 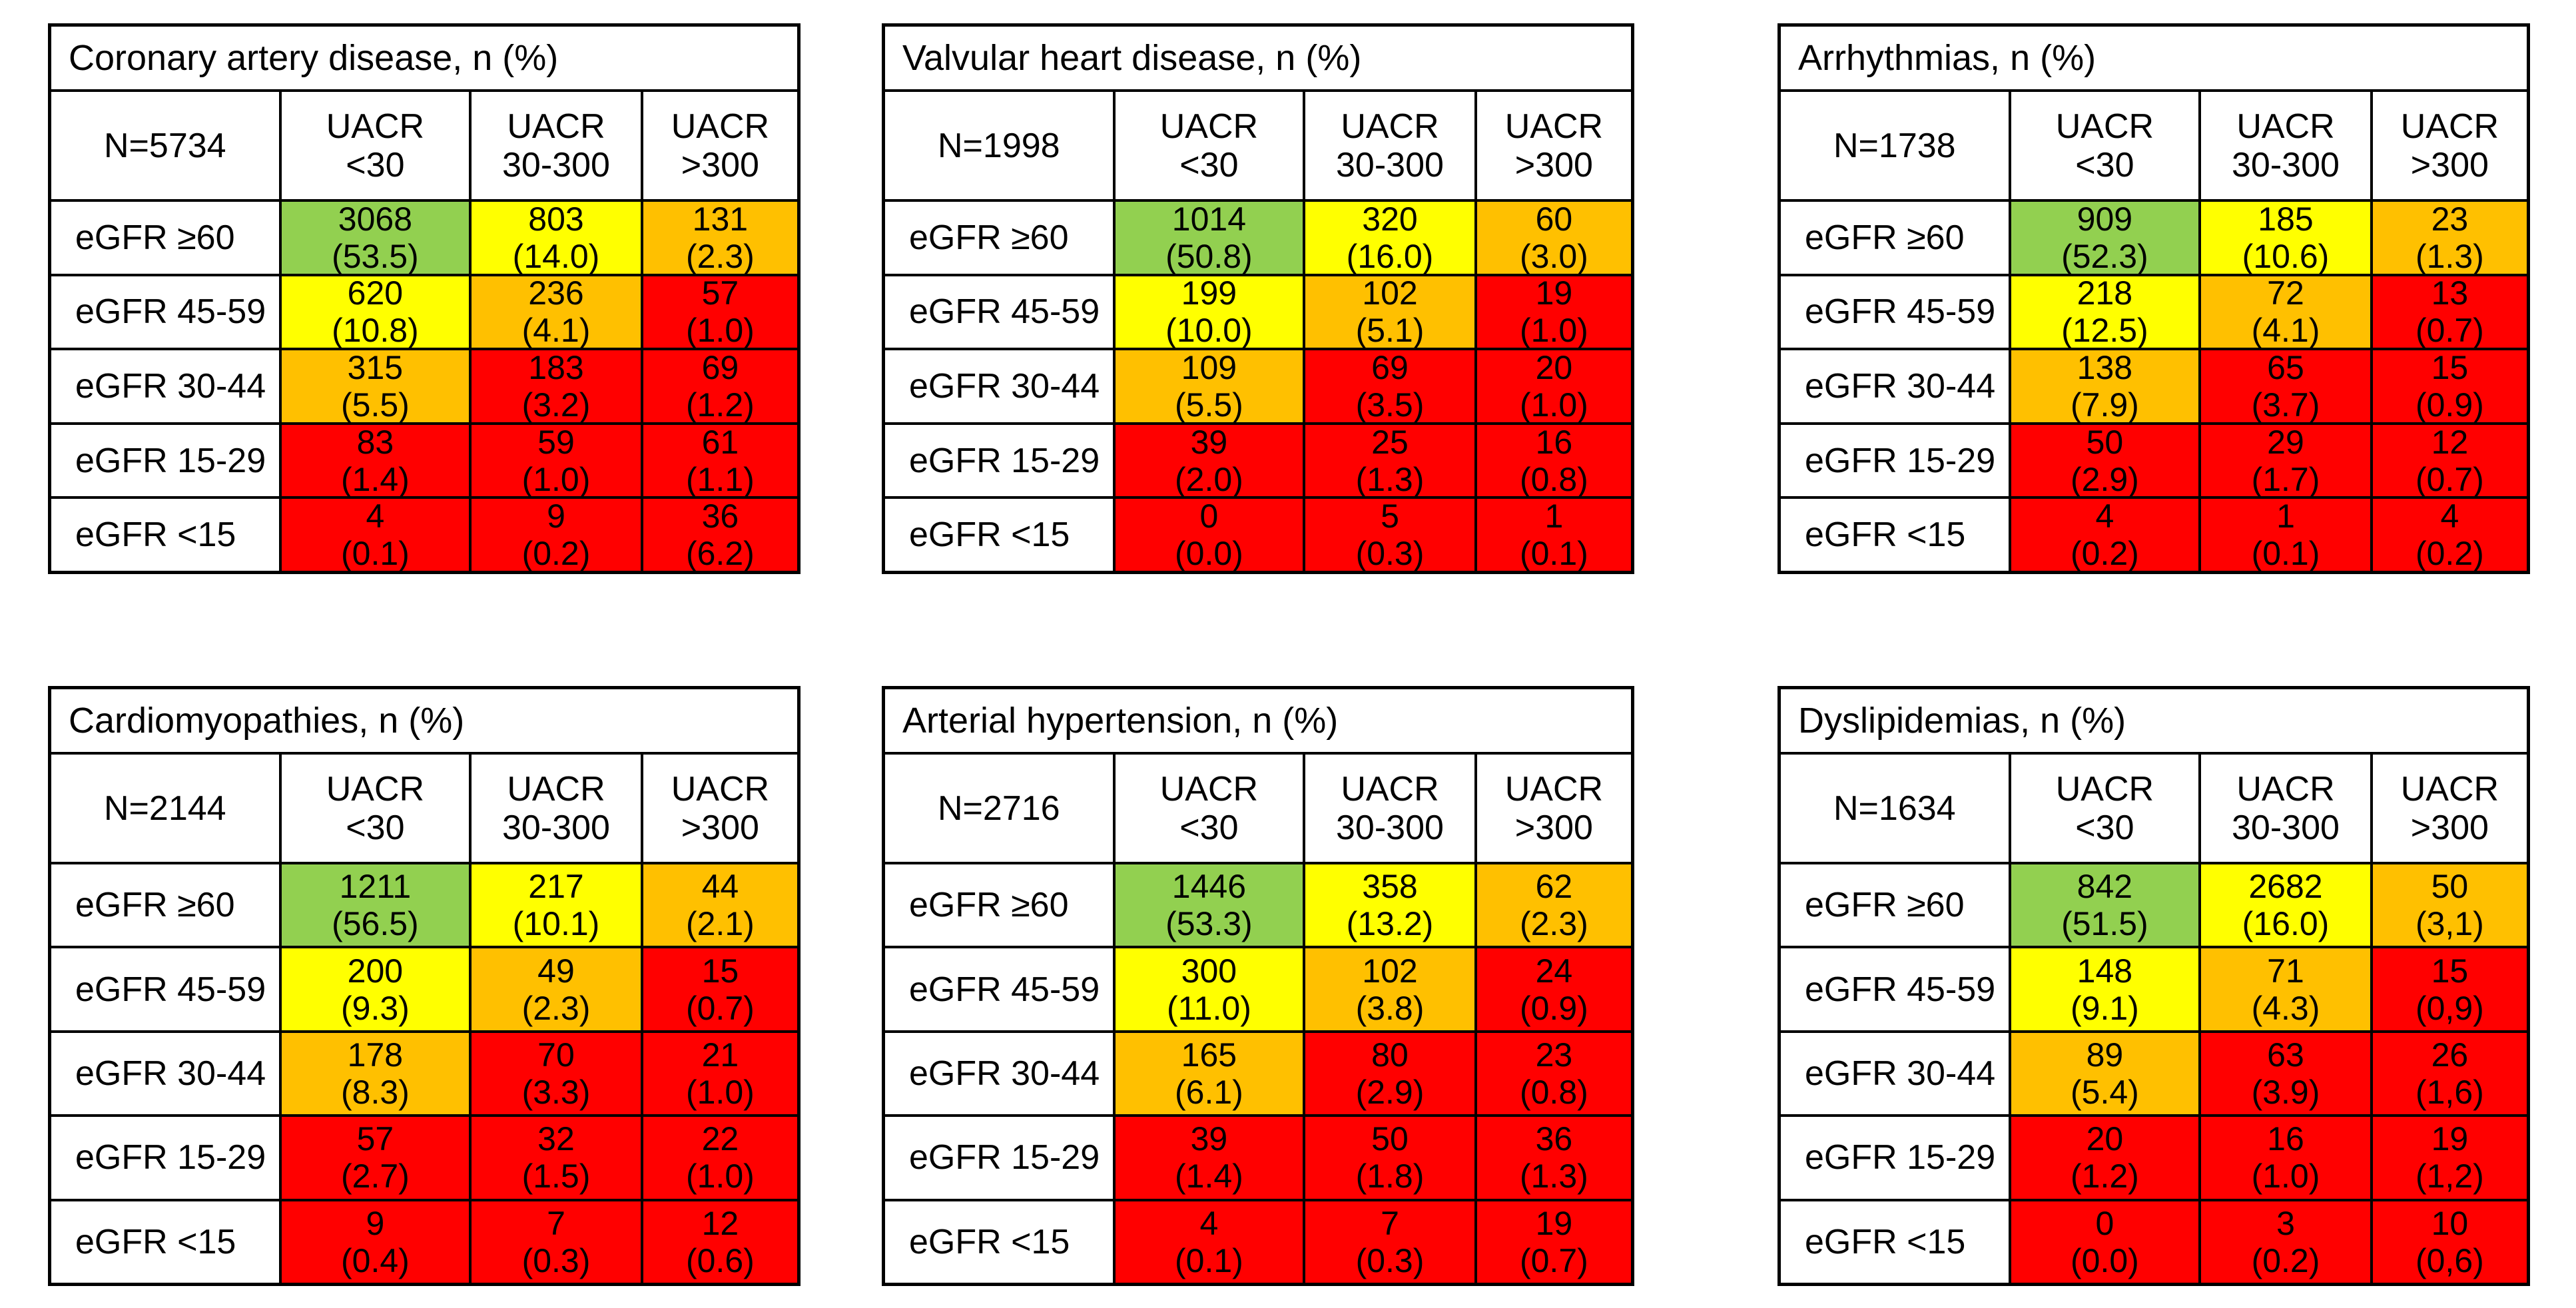 What do you see at coordinates (1258, 144) in the screenshot?
I see `table-header-row: N=1998 UACR <30 UACR 30-300 UACR >300` at bounding box center [1258, 144].